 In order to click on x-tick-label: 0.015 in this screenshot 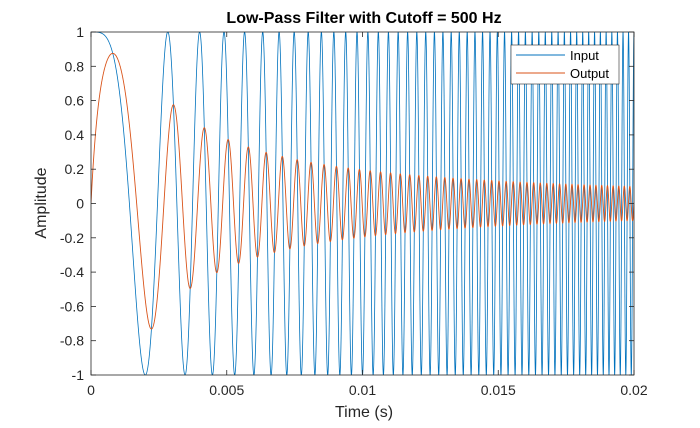, I will do `click(498, 390)`.